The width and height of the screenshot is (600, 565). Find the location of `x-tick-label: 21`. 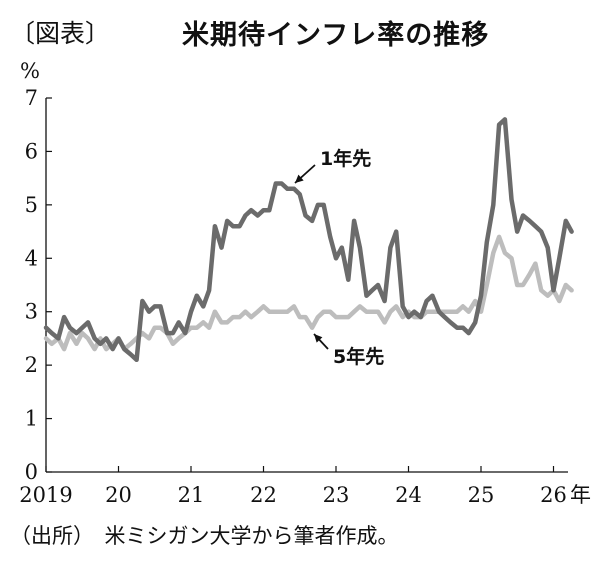

x-tick-label: 21 is located at coordinates (191, 495).